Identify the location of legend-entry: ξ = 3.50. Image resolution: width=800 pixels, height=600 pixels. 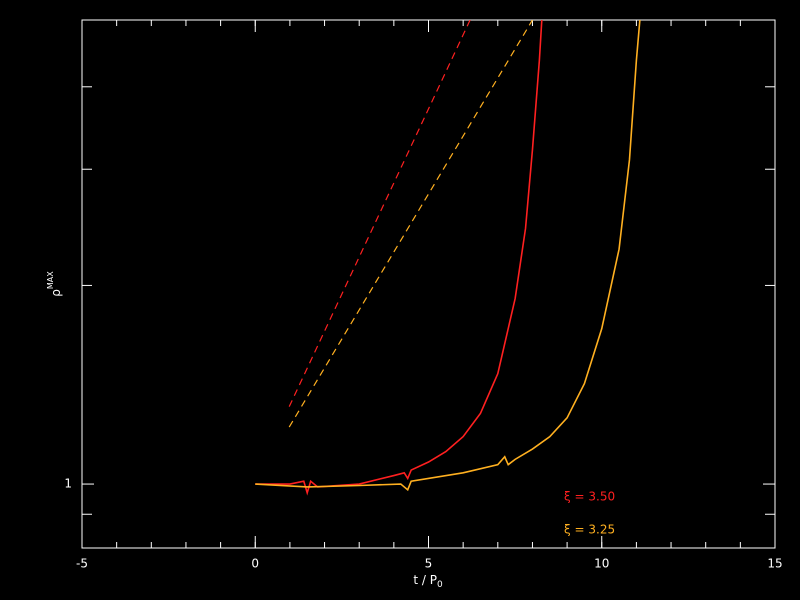
(589, 497).